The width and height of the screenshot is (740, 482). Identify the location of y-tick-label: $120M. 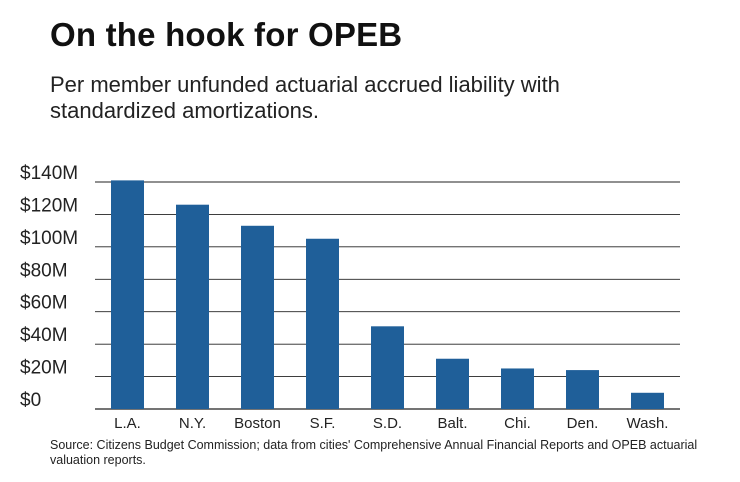
(49, 205).